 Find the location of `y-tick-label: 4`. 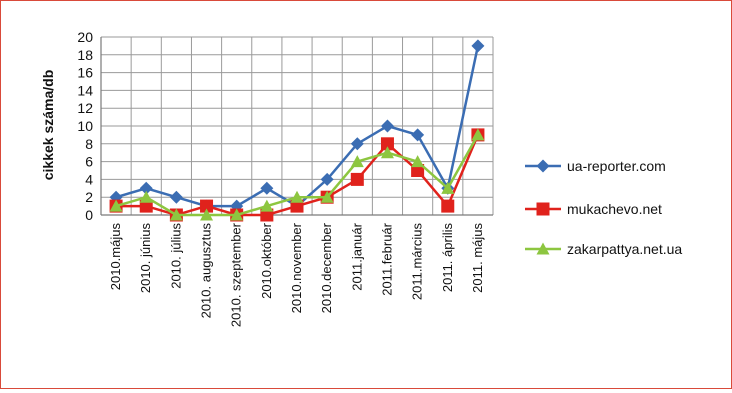

y-tick-label: 4 is located at coordinates (89, 179).